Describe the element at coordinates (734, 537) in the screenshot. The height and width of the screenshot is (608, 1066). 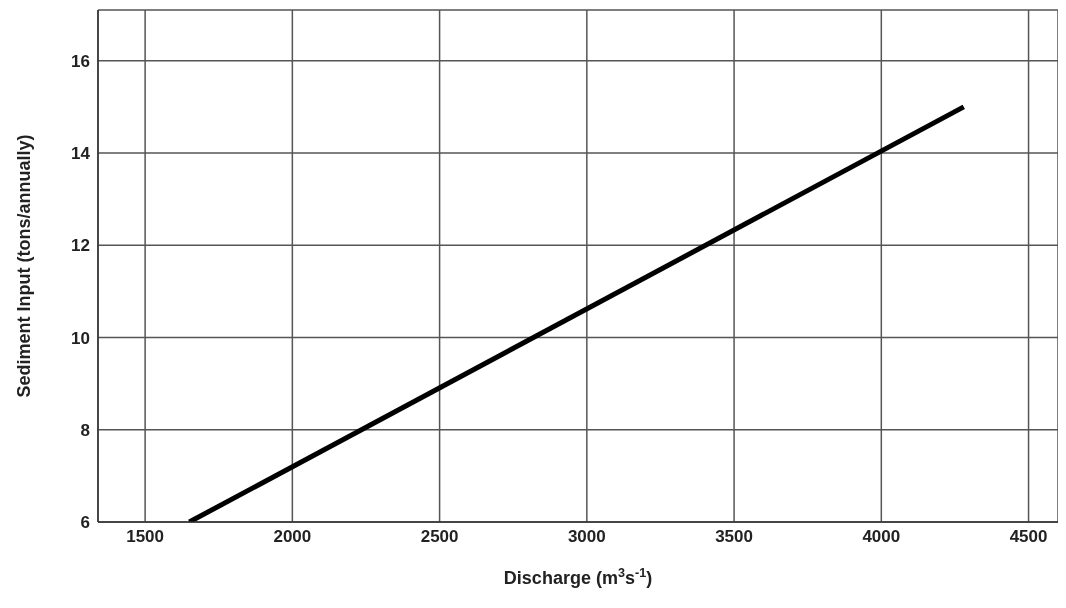
I see `x-tick-label: 3500` at that location.